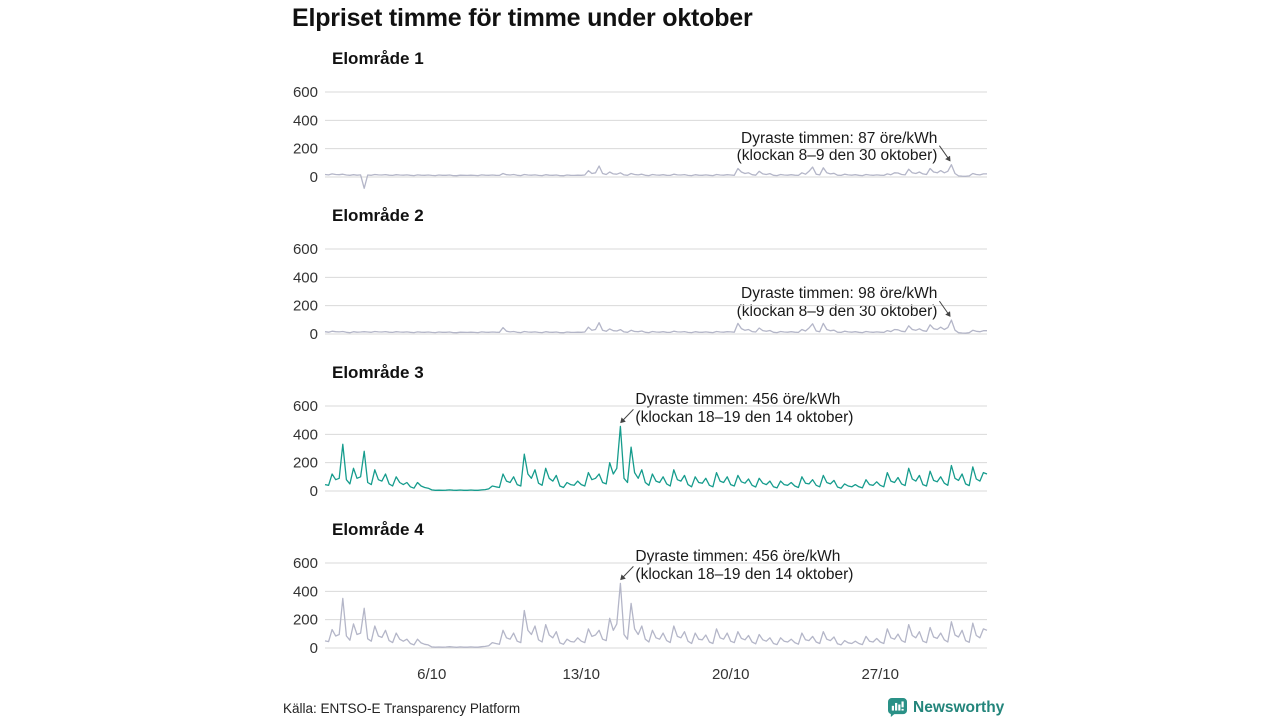  What do you see at coordinates (839, 294) in the screenshot?
I see `annotation-line1: Dyraste timmen: 98 öre/kWh` at bounding box center [839, 294].